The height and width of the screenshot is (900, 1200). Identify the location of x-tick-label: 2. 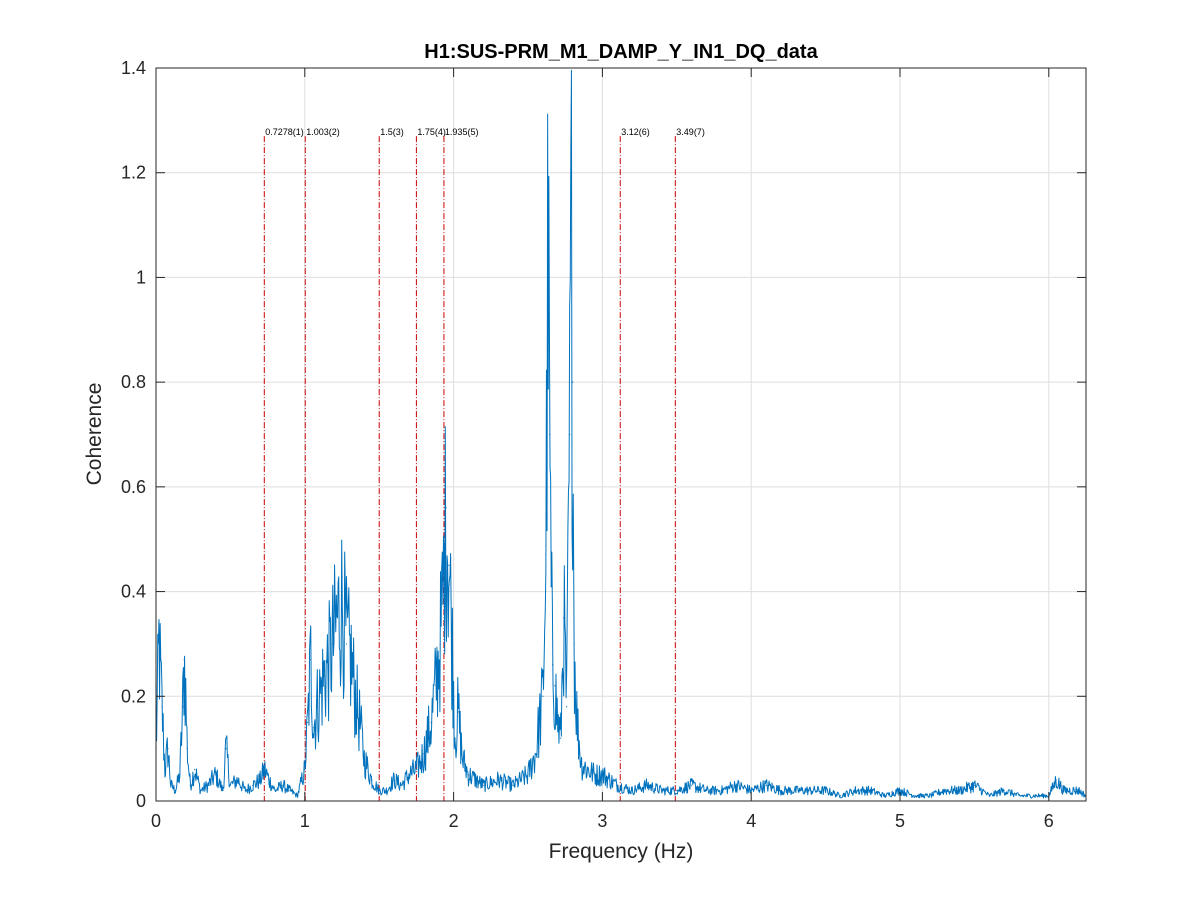
(454, 821).